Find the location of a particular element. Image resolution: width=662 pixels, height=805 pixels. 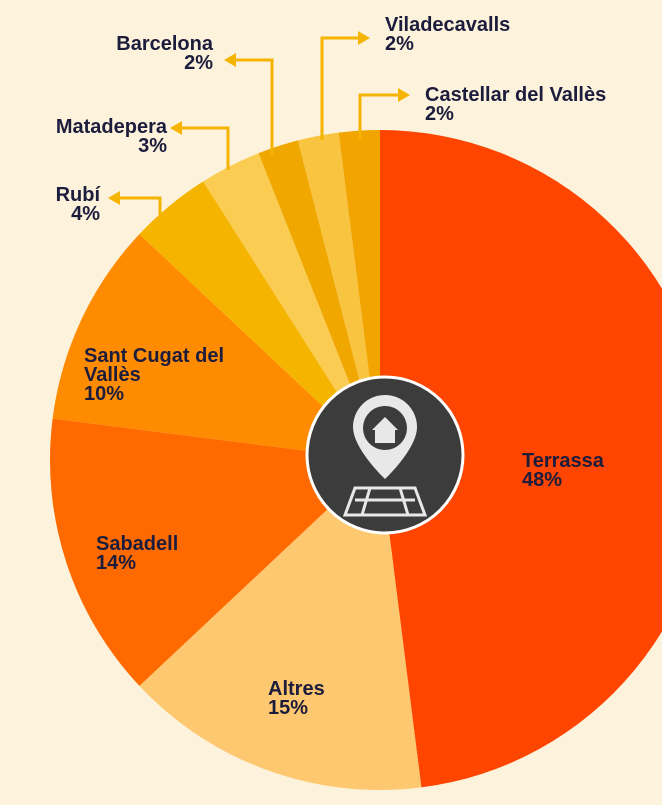

slice-label: Castellar del Vallès 2% is located at coordinates (516, 104).